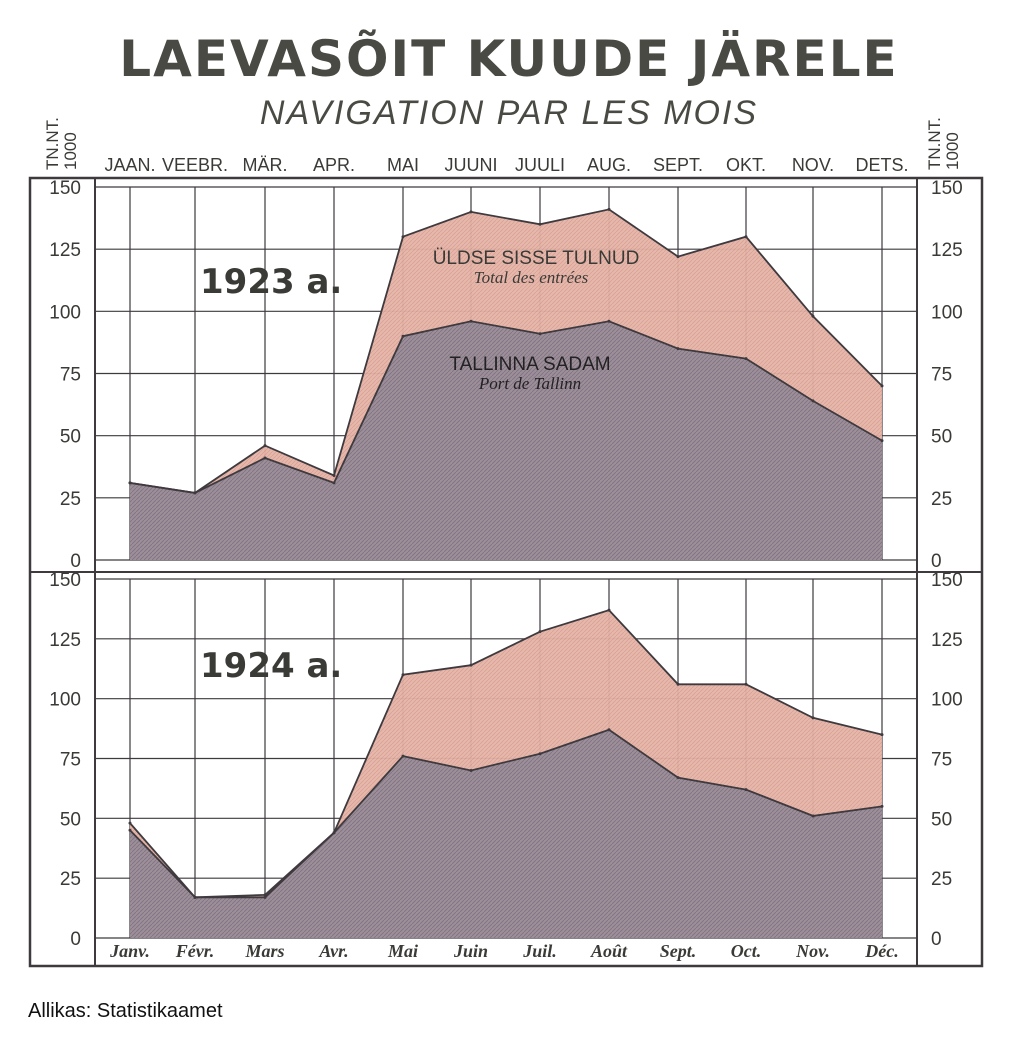 The image size is (1018, 1038). Describe the element at coordinates (334, 165) in the screenshot. I see `month-label-top: APR.` at that location.